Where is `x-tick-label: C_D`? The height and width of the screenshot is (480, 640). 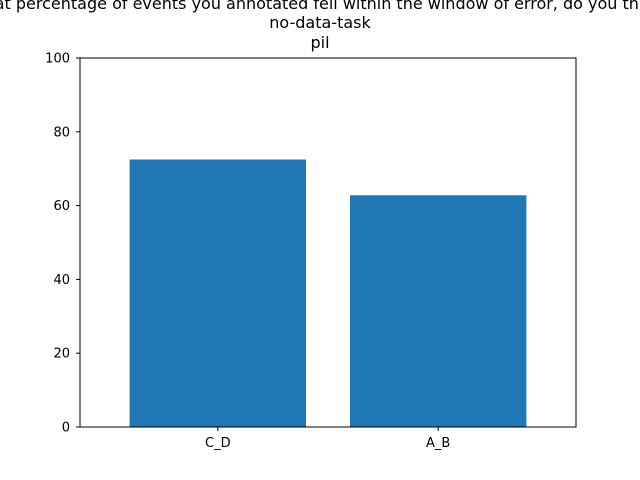
x-tick-label: C_D is located at coordinates (218, 443).